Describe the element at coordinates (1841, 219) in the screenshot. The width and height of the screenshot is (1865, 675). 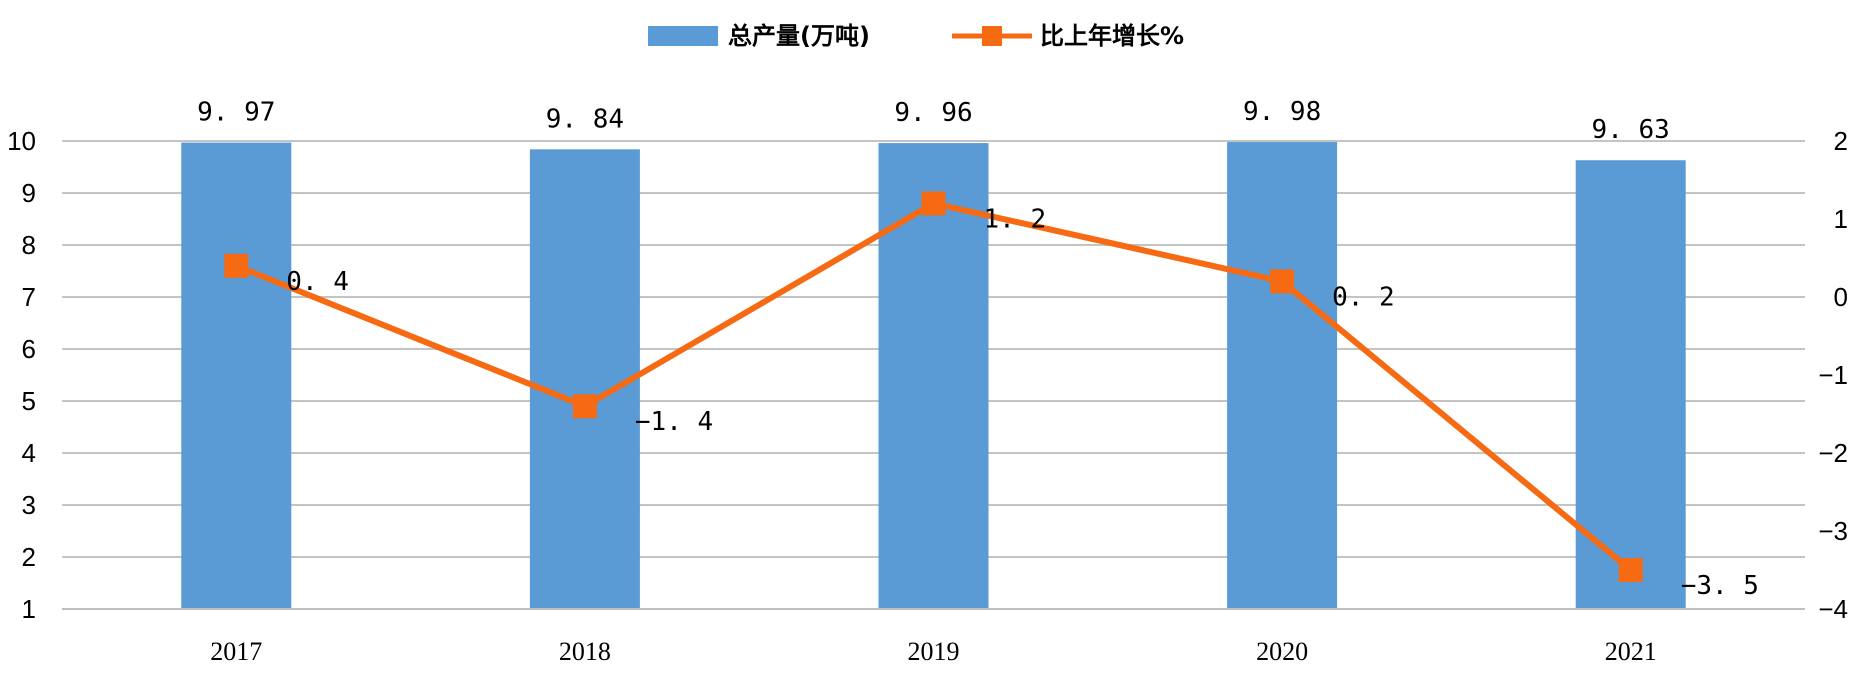
I see `y-right-tick-label: 1` at that location.